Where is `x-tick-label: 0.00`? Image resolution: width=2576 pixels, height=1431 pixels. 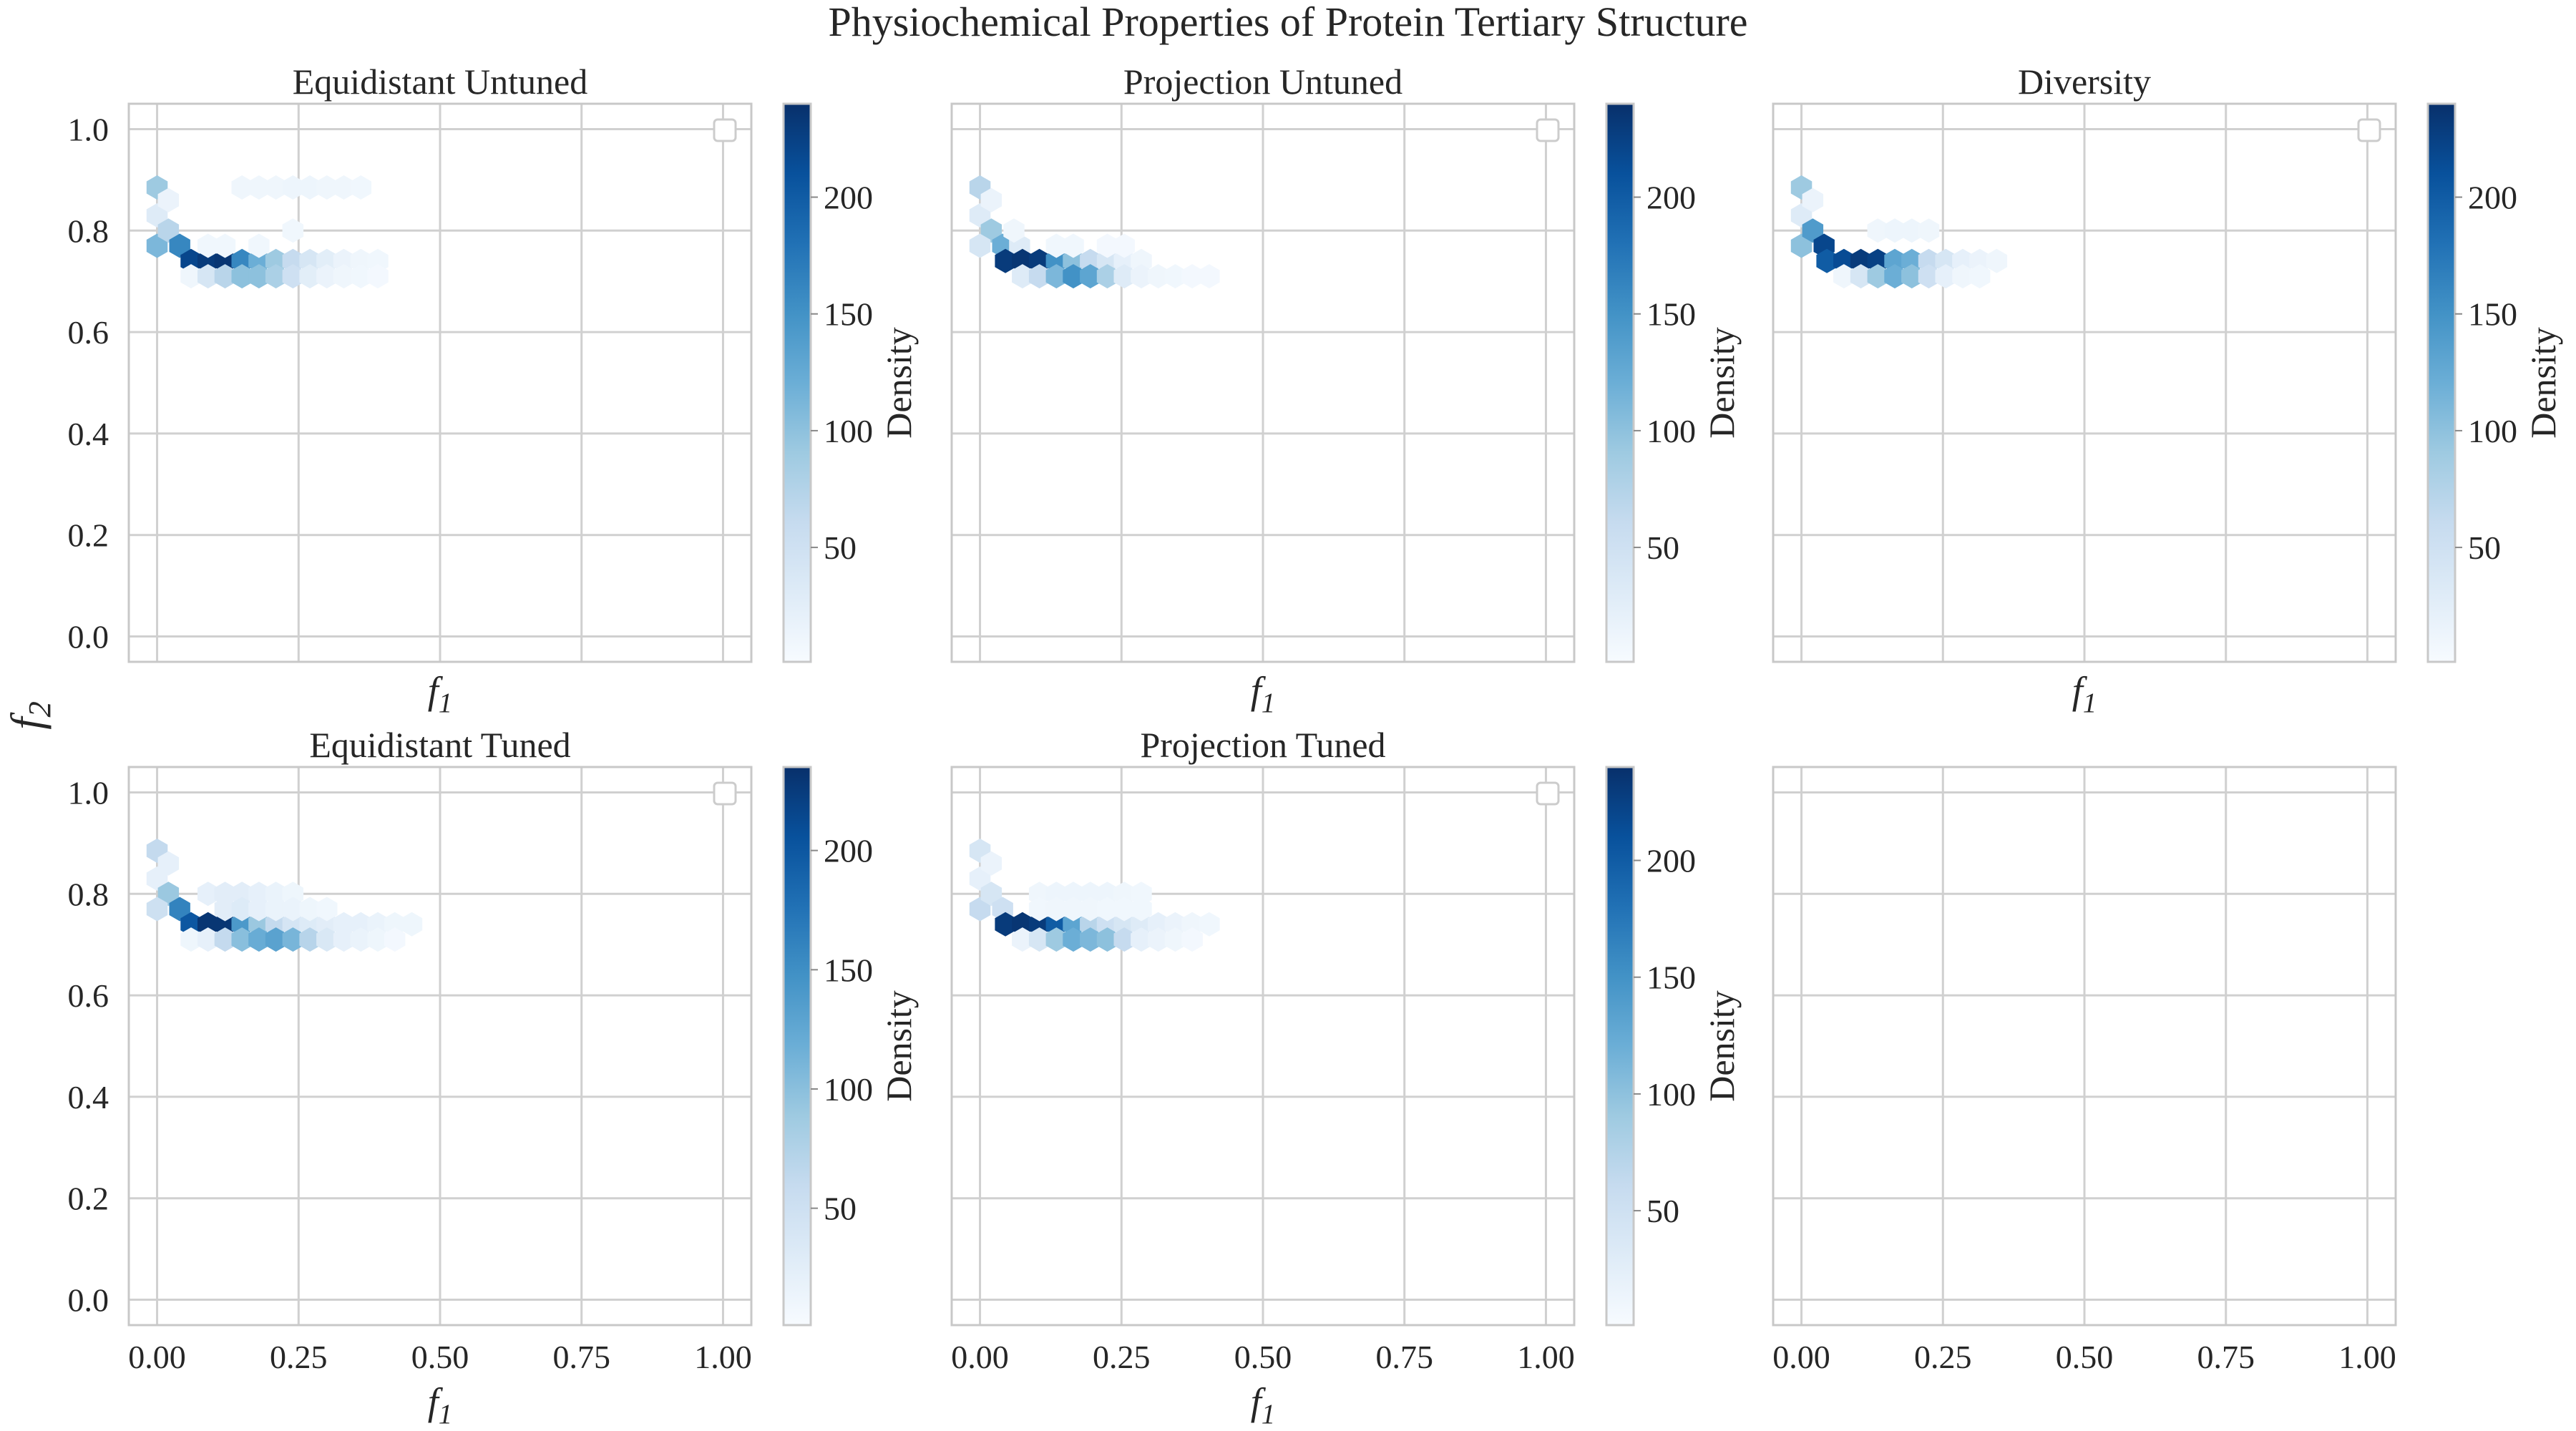 x-tick-label: 0.00 is located at coordinates (980, 1357).